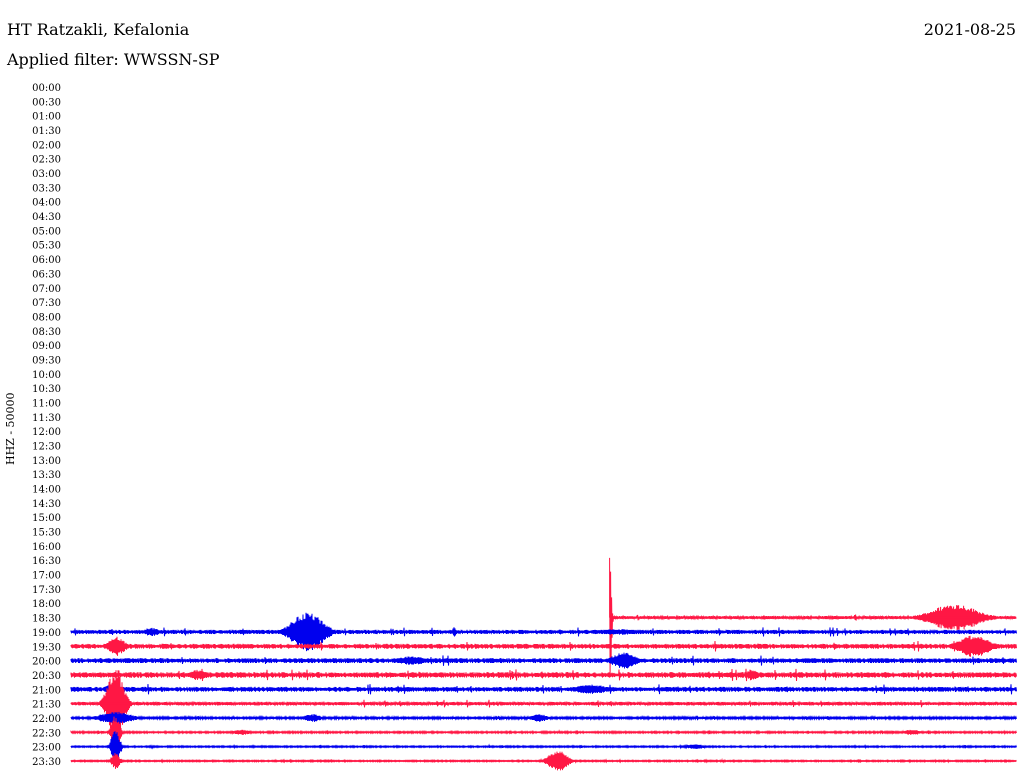 Image resolution: width=1024 pixels, height=780 pixels. Describe the element at coordinates (46, 389) in the screenshot. I see `tick-label-1030: 10:30` at that location.